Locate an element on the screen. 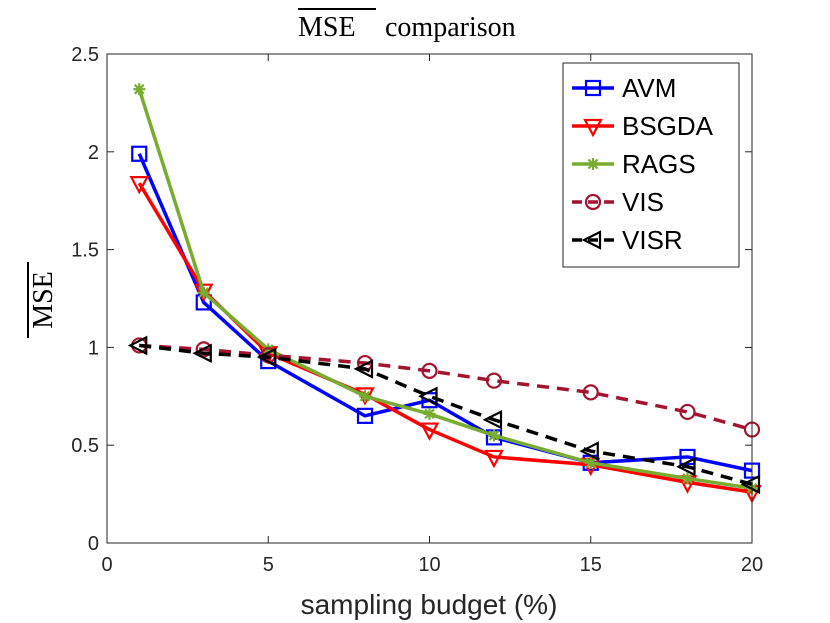  legend-label: RAGS is located at coordinates (659, 164).